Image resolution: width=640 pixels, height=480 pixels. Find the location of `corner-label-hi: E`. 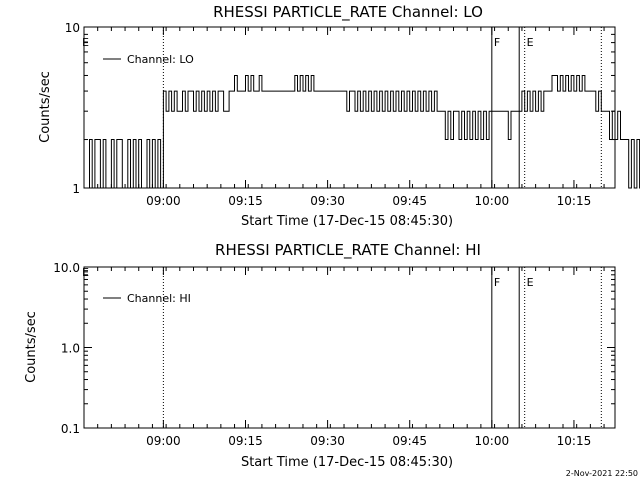

corner-label-hi: E is located at coordinates (85, 272).